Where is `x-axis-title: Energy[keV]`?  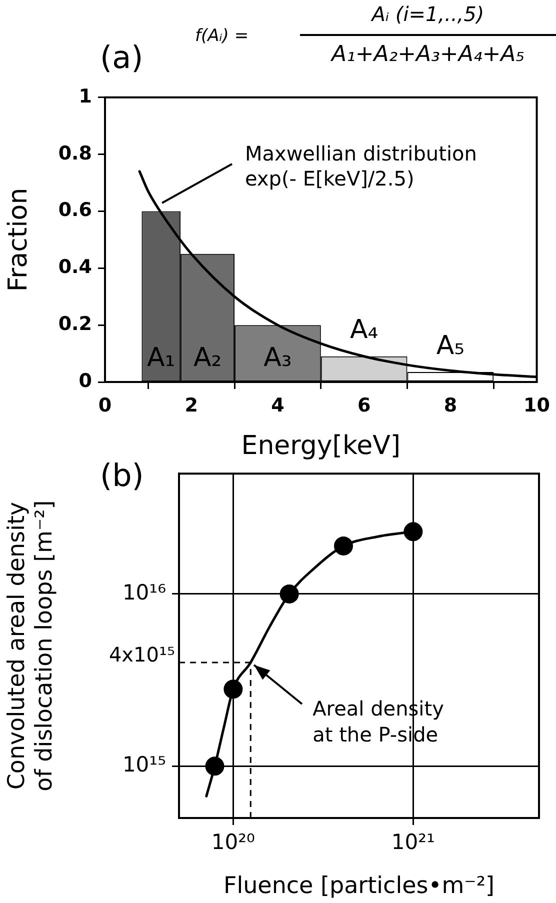
x-axis-title: Energy[keV] is located at coordinates (321, 446).